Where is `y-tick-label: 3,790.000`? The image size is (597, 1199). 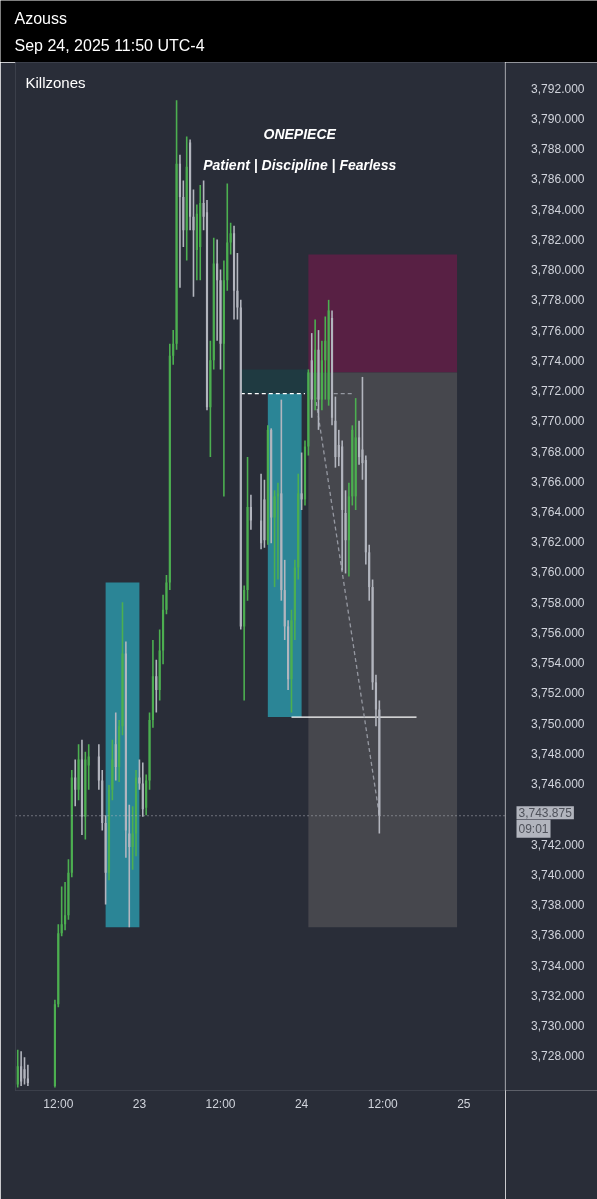 y-tick-label: 3,790.000 is located at coordinates (558, 118).